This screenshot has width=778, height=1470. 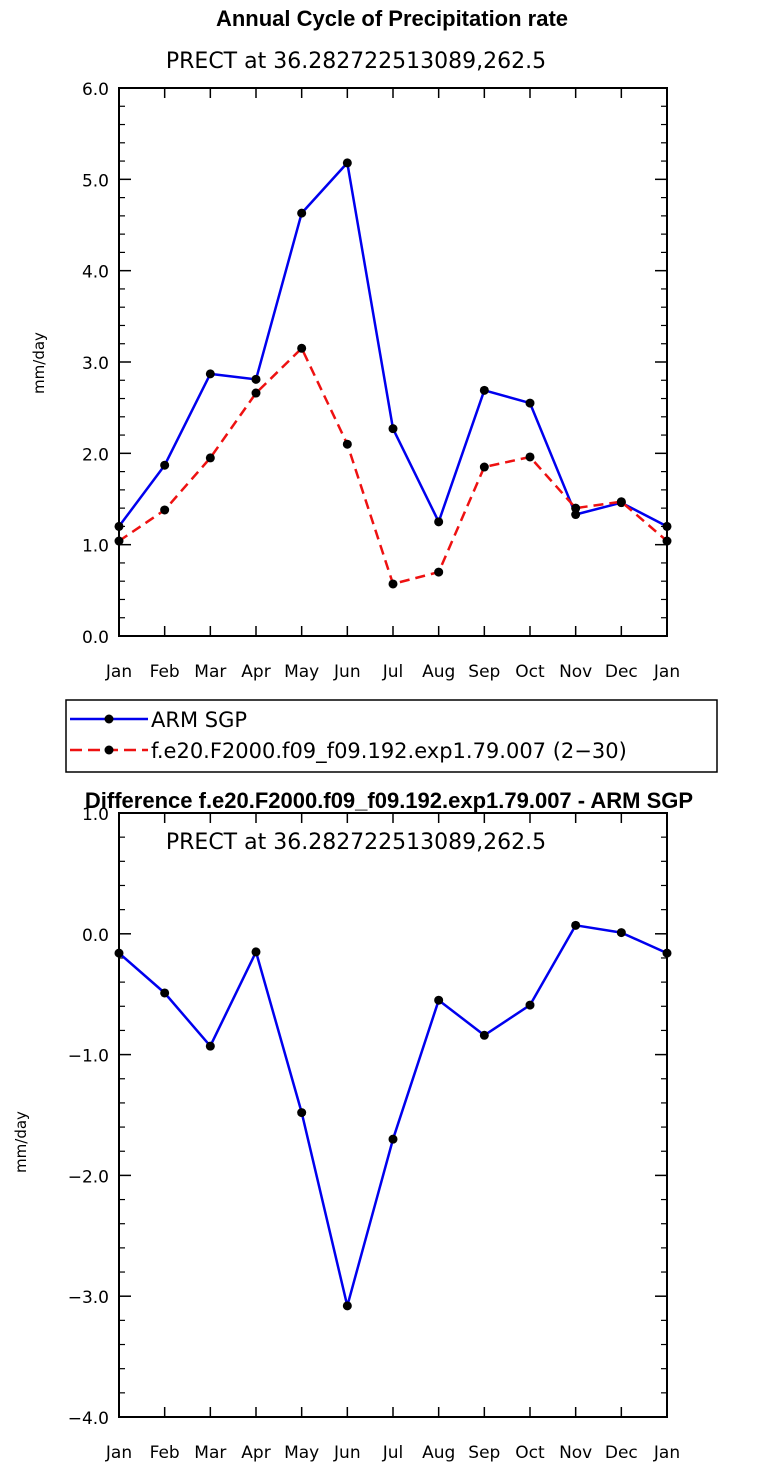 What do you see at coordinates (392, 18) in the screenshot?
I see `chart1-title: Annual Cycle of Precipitation rate` at bounding box center [392, 18].